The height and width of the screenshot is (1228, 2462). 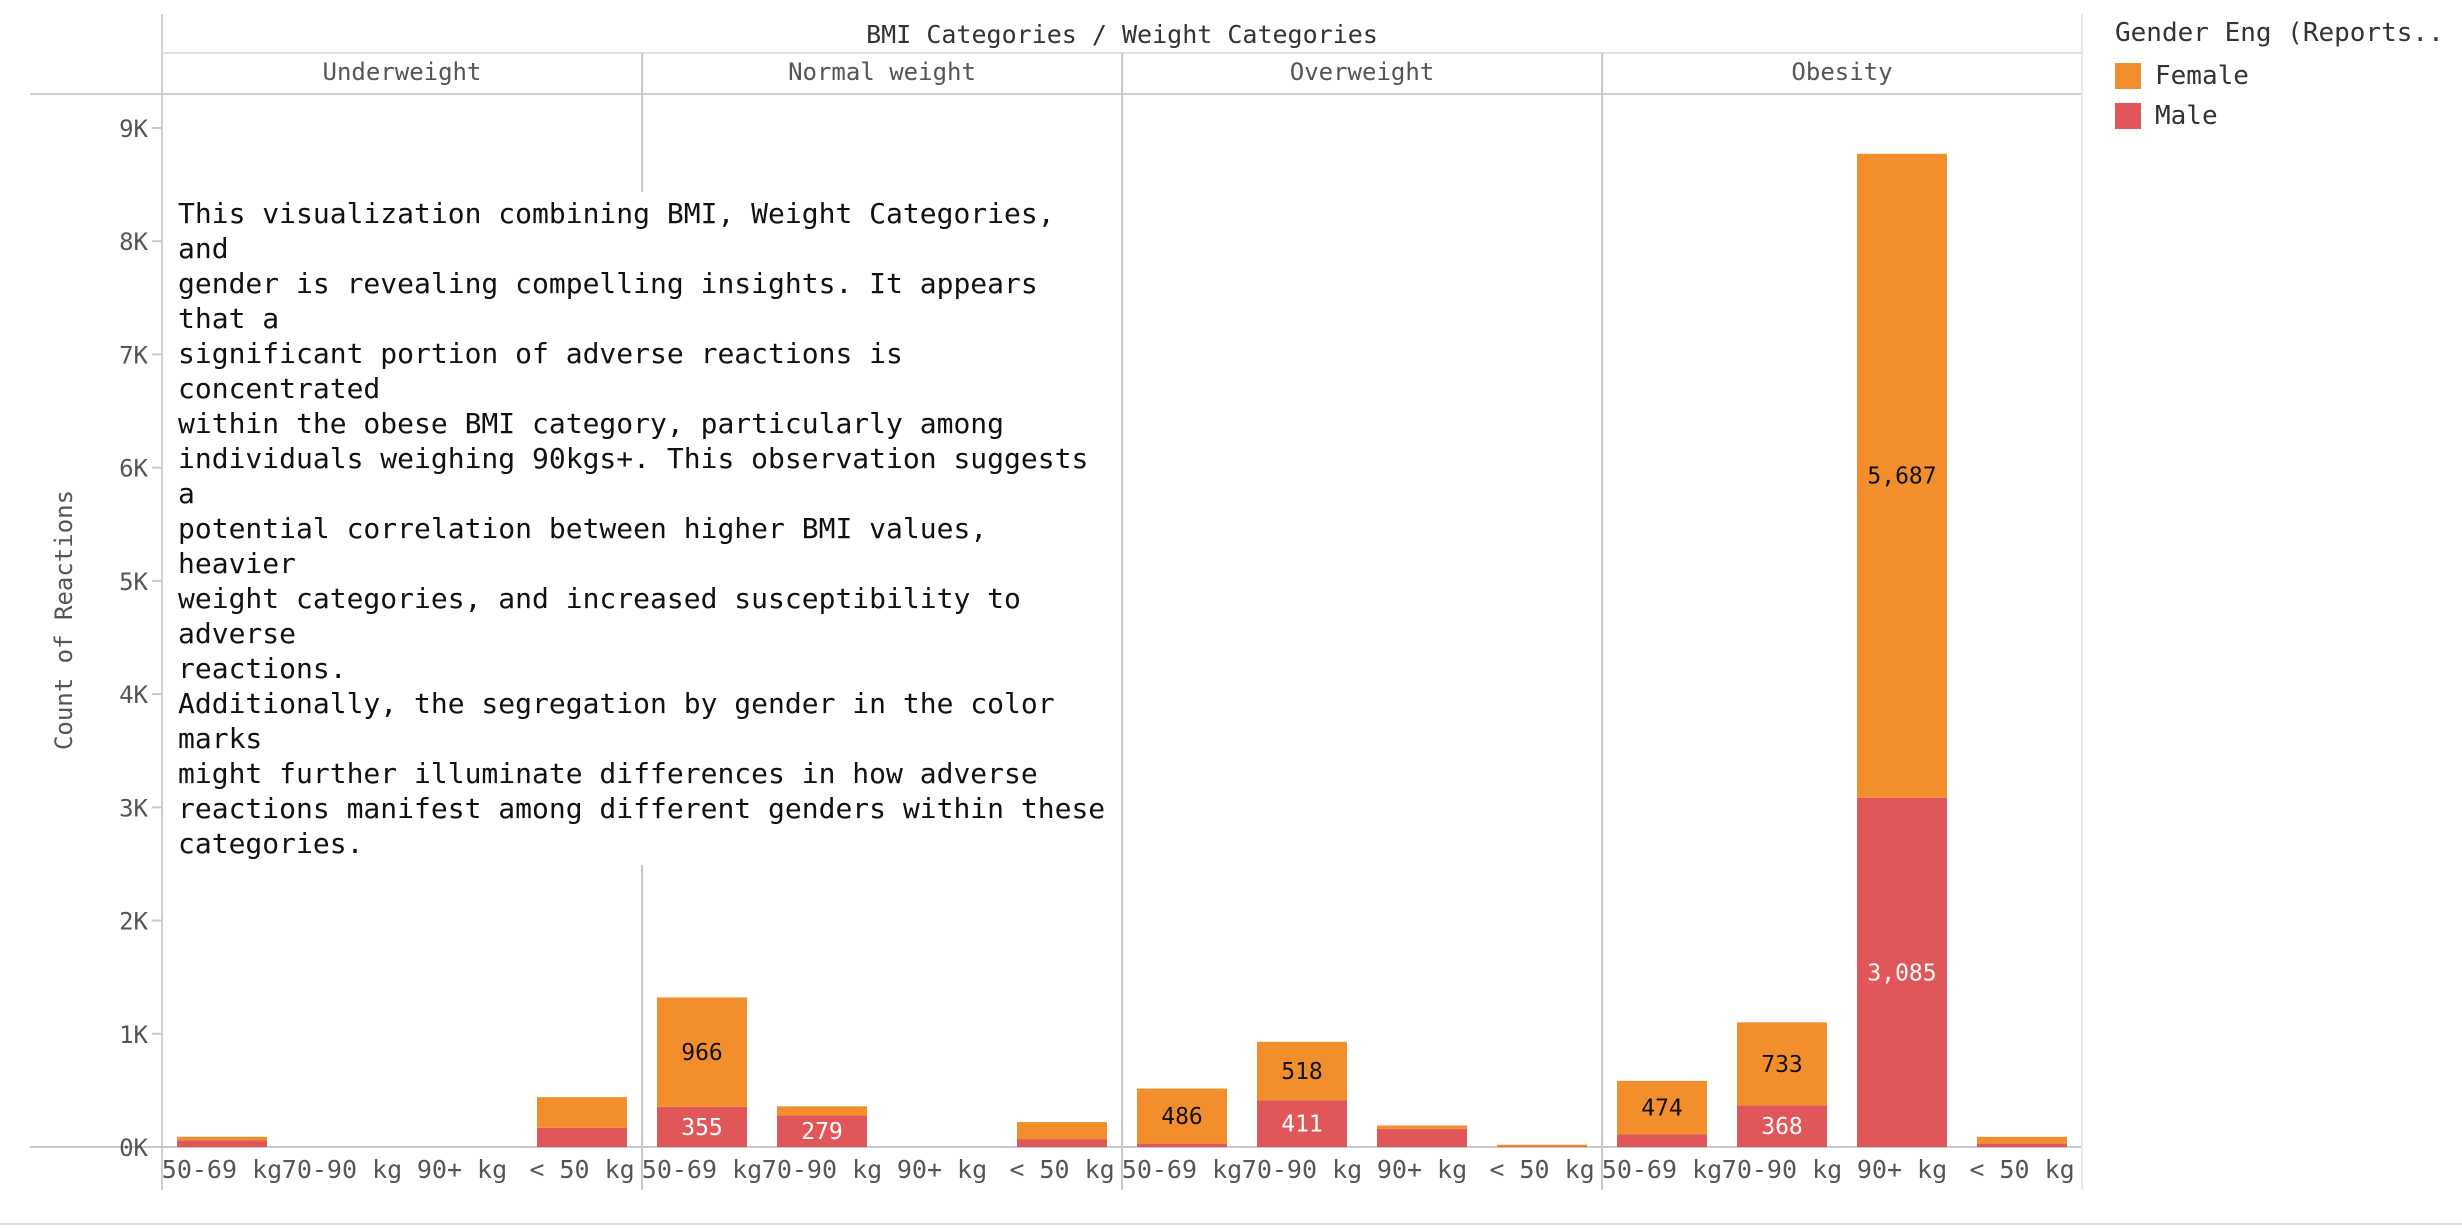 I want to click on y-tick-label-7000: 7K, so click(x=133, y=355).